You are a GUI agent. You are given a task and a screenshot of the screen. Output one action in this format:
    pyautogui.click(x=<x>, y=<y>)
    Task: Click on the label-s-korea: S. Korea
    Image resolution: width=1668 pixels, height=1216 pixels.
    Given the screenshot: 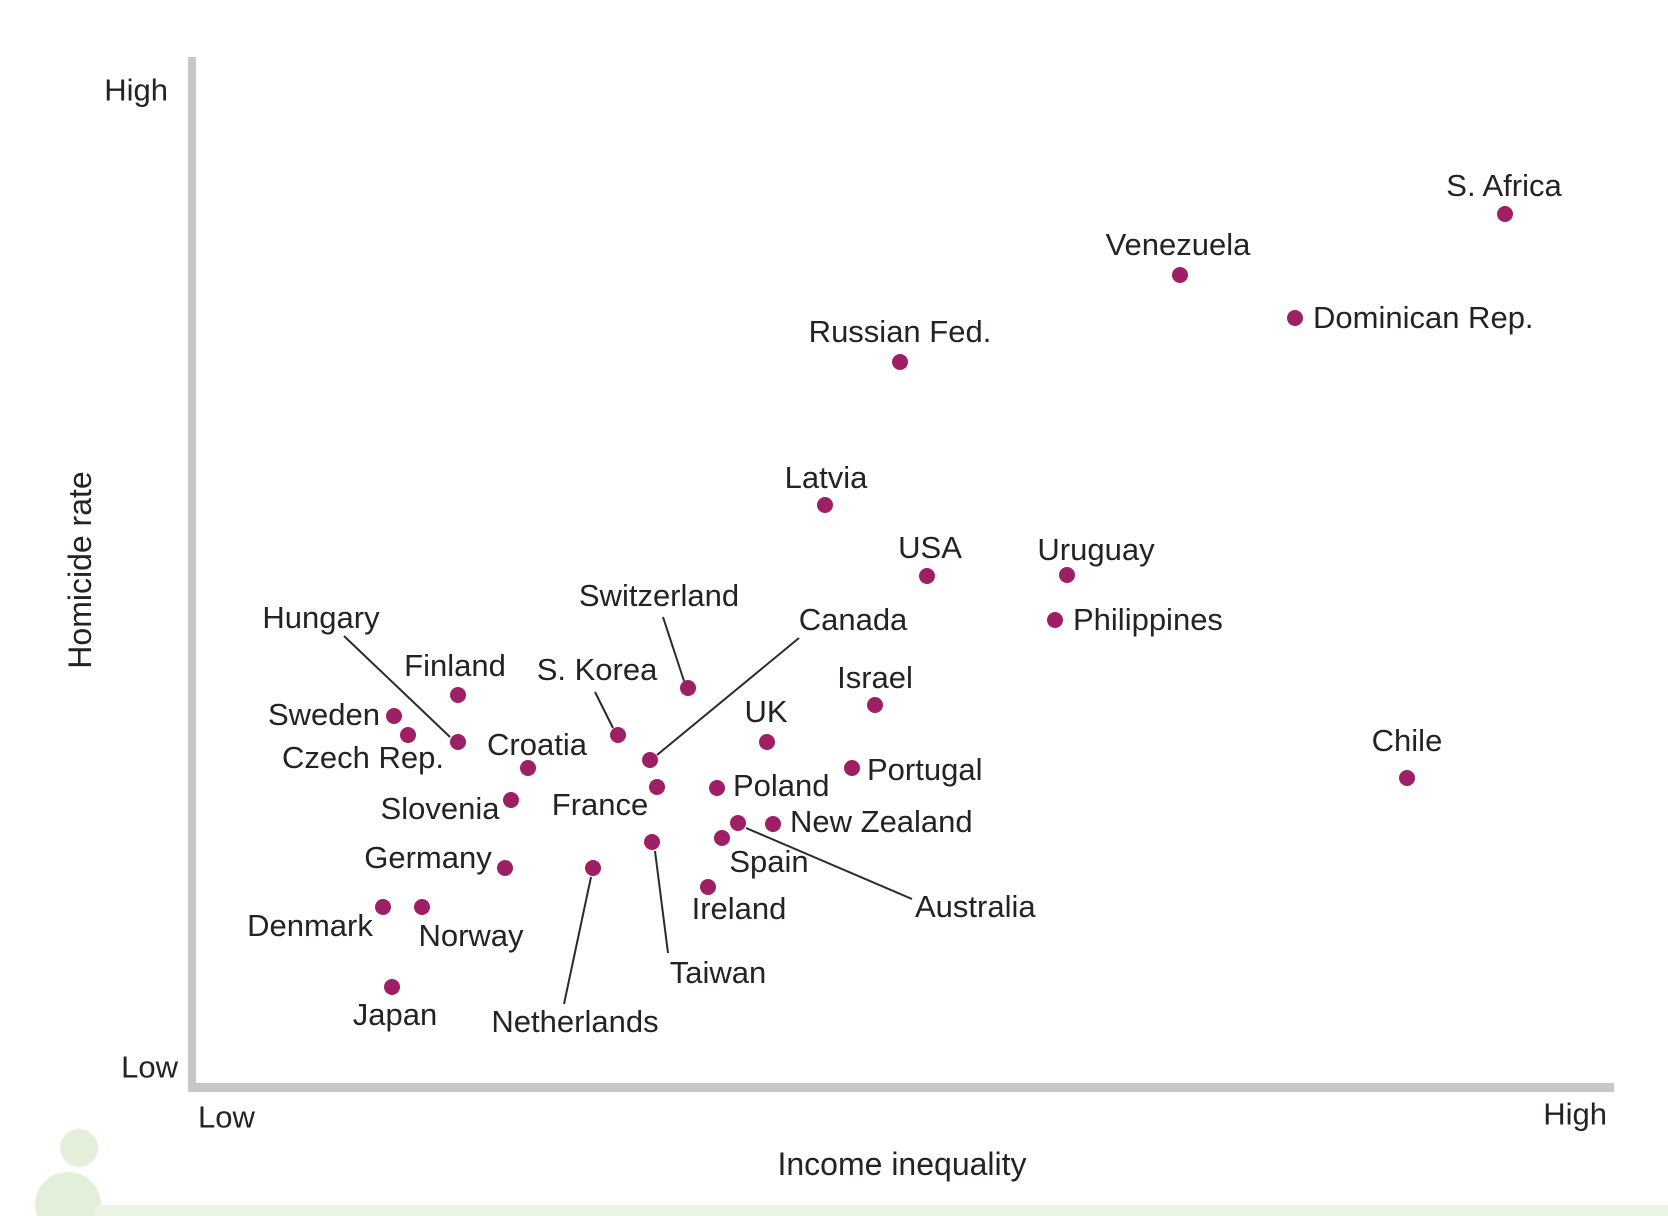 What is the action you would take?
    pyautogui.click(x=597, y=669)
    